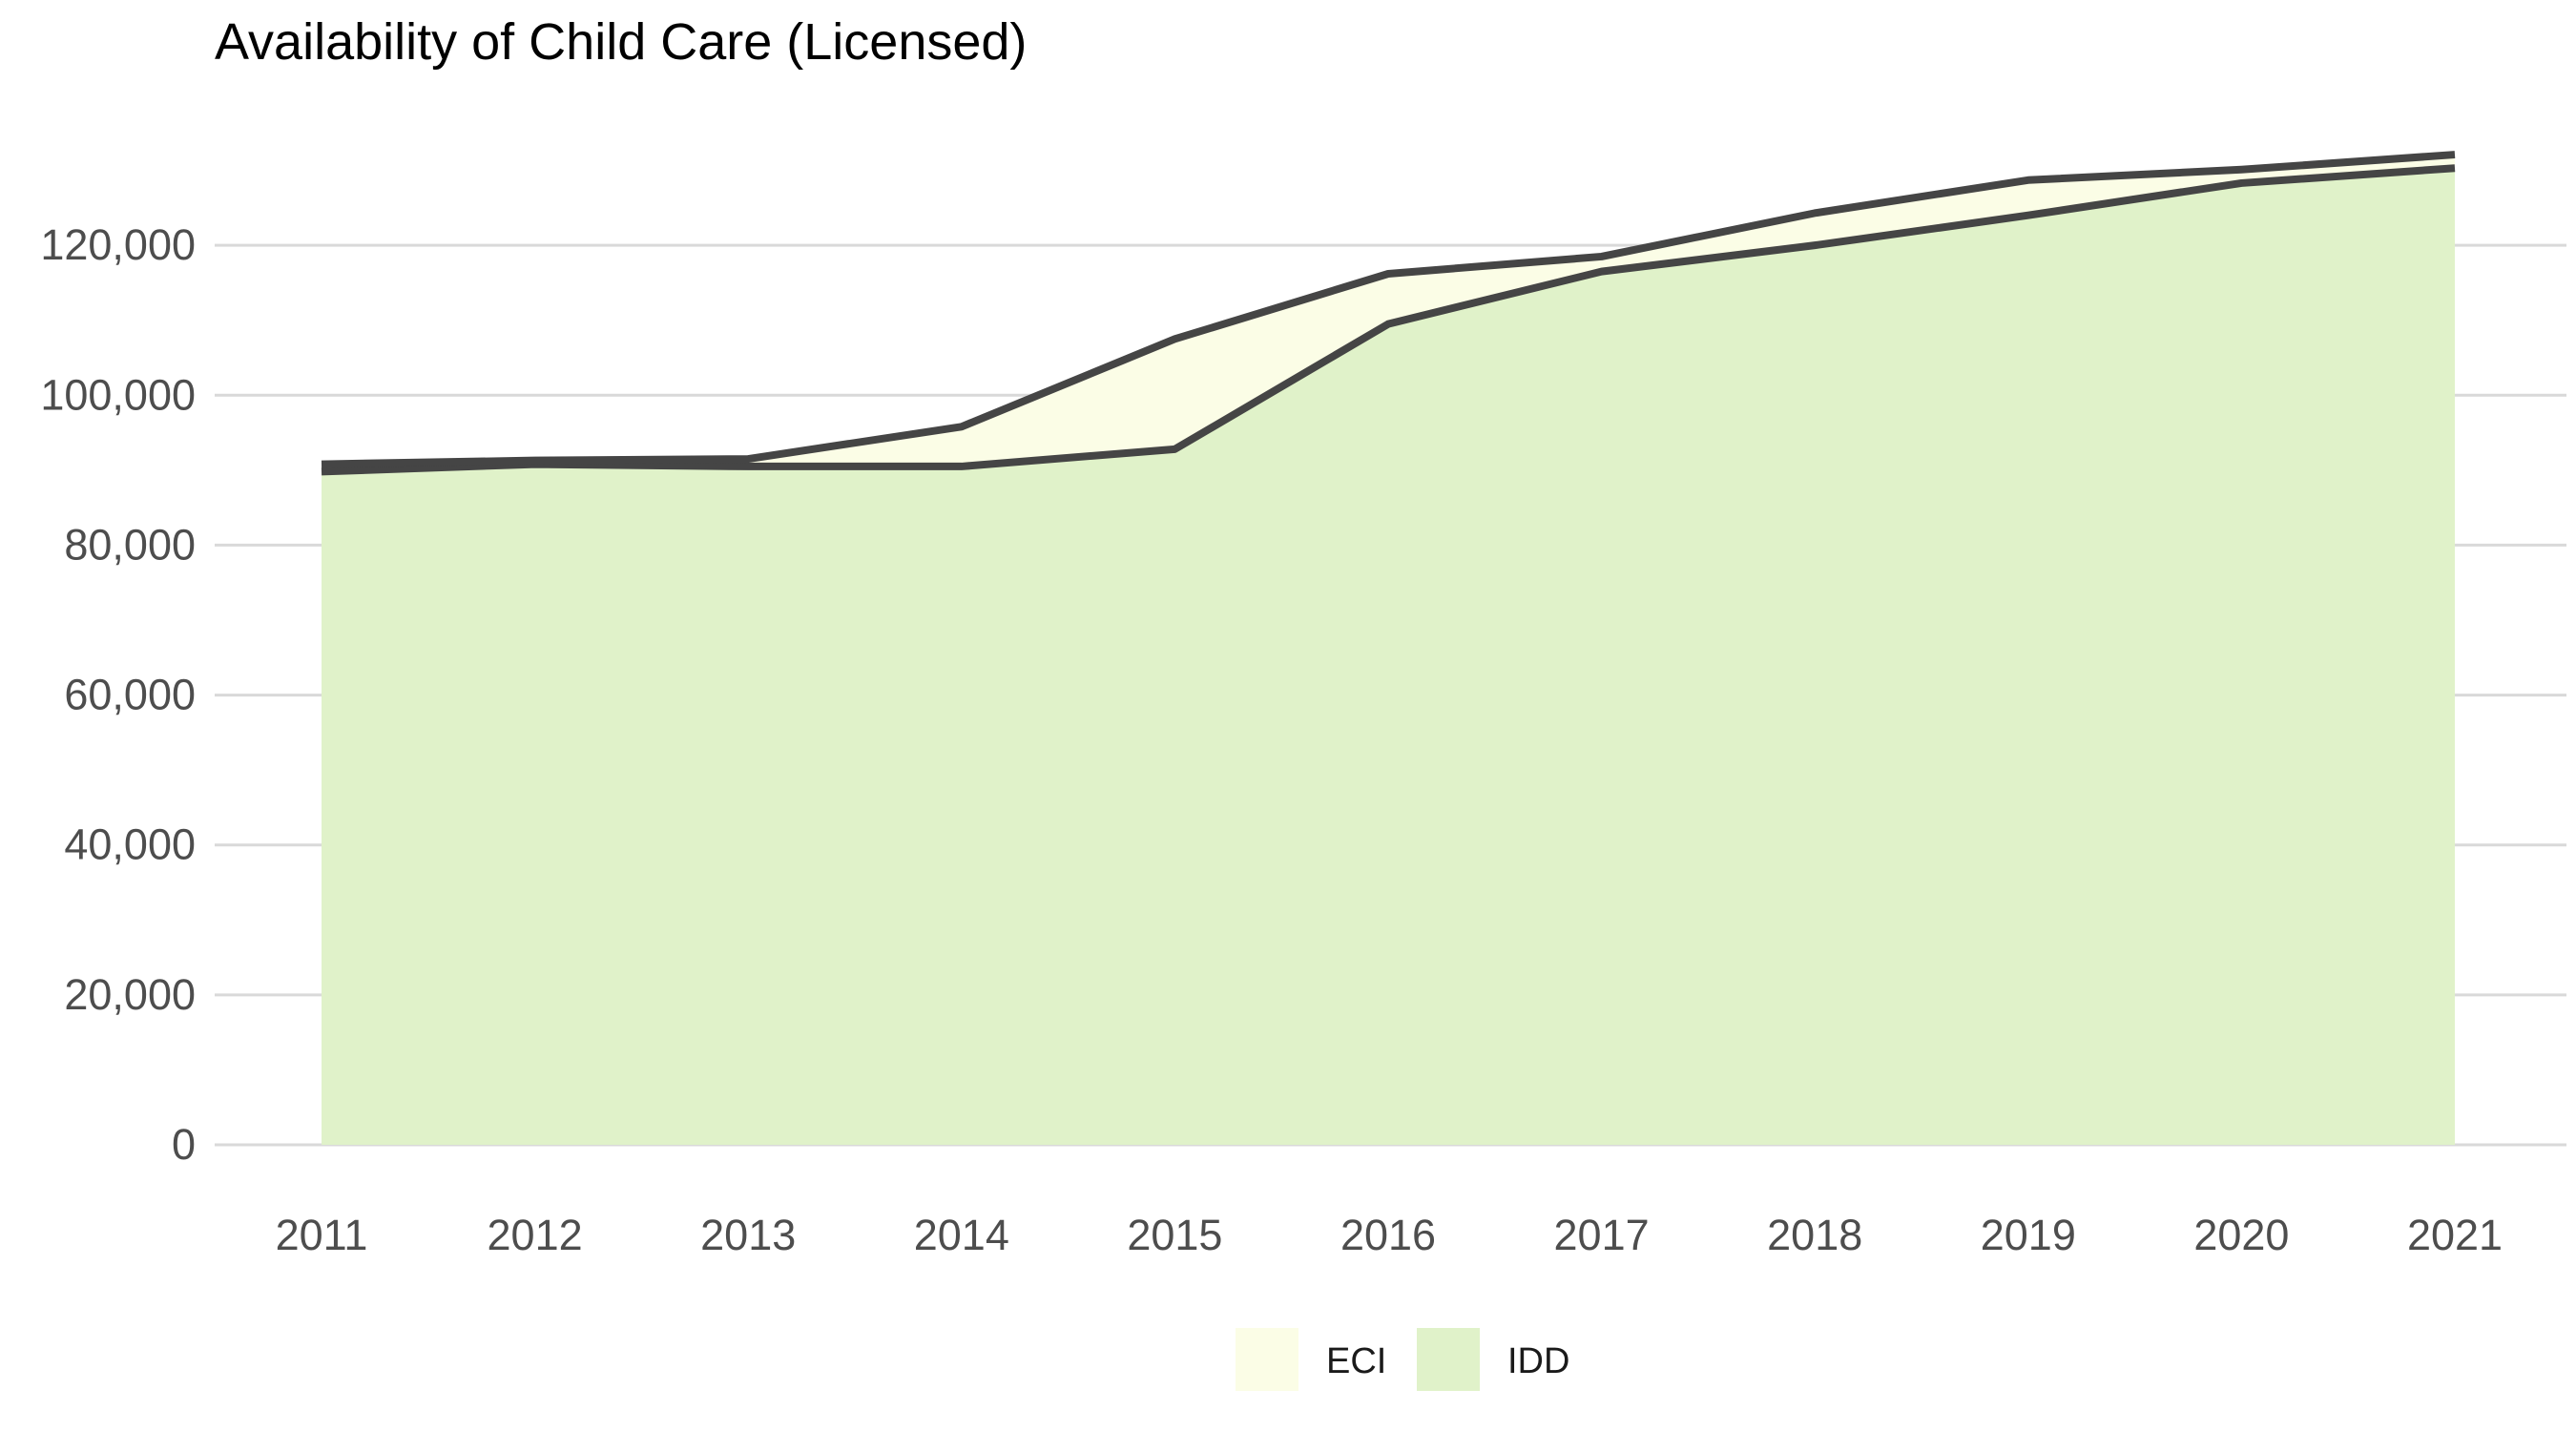 The height and width of the screenshot is (1431, 2576). I want to click on legend-item-eci: ECI, so click(1311, 1359).